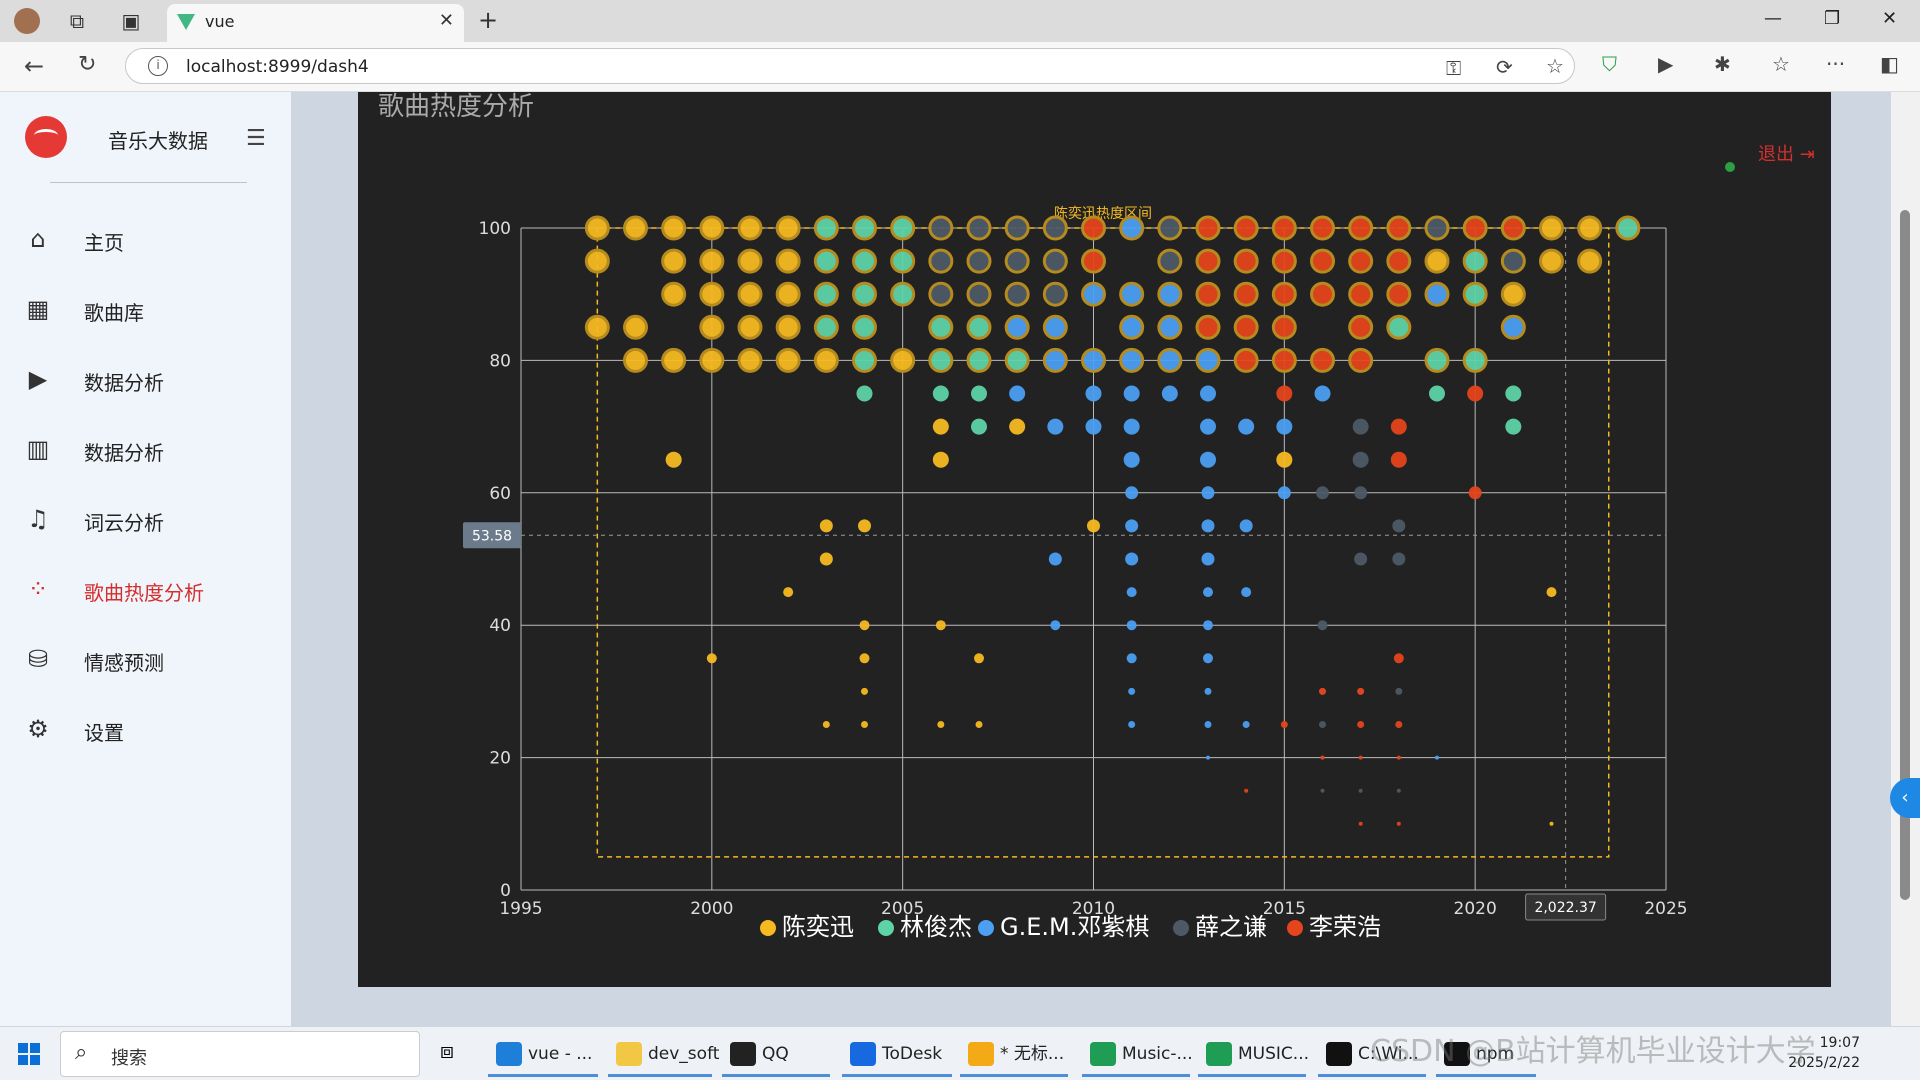 The width and height of the screenshot is (1920, 1080). I want to click on bar-chart-icon: ▥, so click(38, 449).